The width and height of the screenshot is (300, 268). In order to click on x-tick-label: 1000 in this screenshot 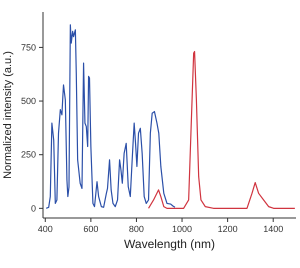, I will do `click(182, 229)`.